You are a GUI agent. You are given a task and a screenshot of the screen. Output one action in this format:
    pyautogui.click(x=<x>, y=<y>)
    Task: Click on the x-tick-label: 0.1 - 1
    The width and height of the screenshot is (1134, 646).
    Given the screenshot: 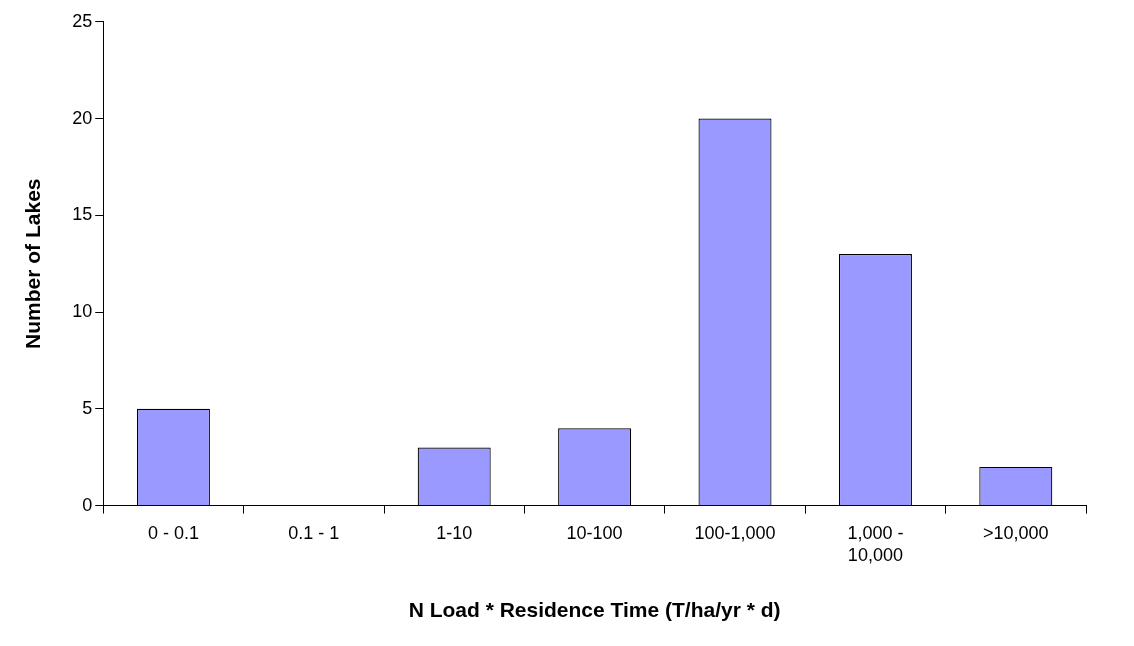 What is the action you would take?
    pyautogui.click(x=314, y=533)
    